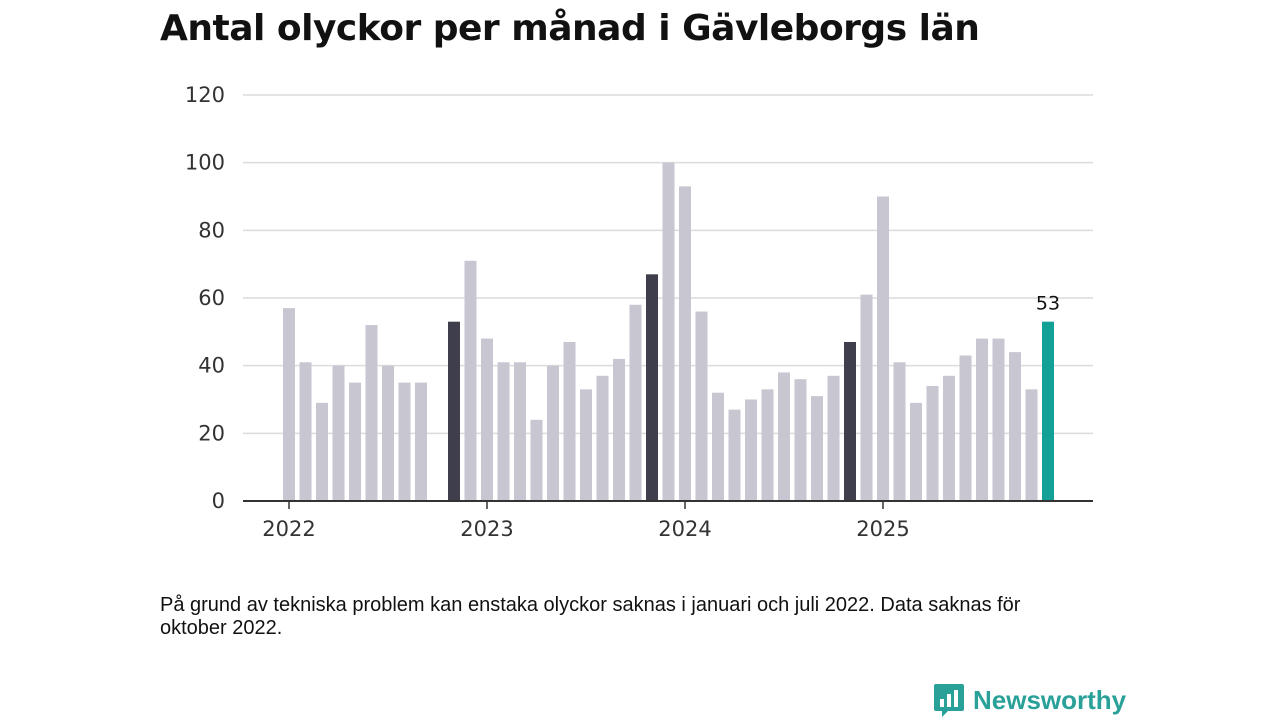 Image resolution: width=1280 pixels, height=720 pixels. Describe the element at coordinates (218, 501) in the screenshot. I see `y-tick-label: 0` at that location.